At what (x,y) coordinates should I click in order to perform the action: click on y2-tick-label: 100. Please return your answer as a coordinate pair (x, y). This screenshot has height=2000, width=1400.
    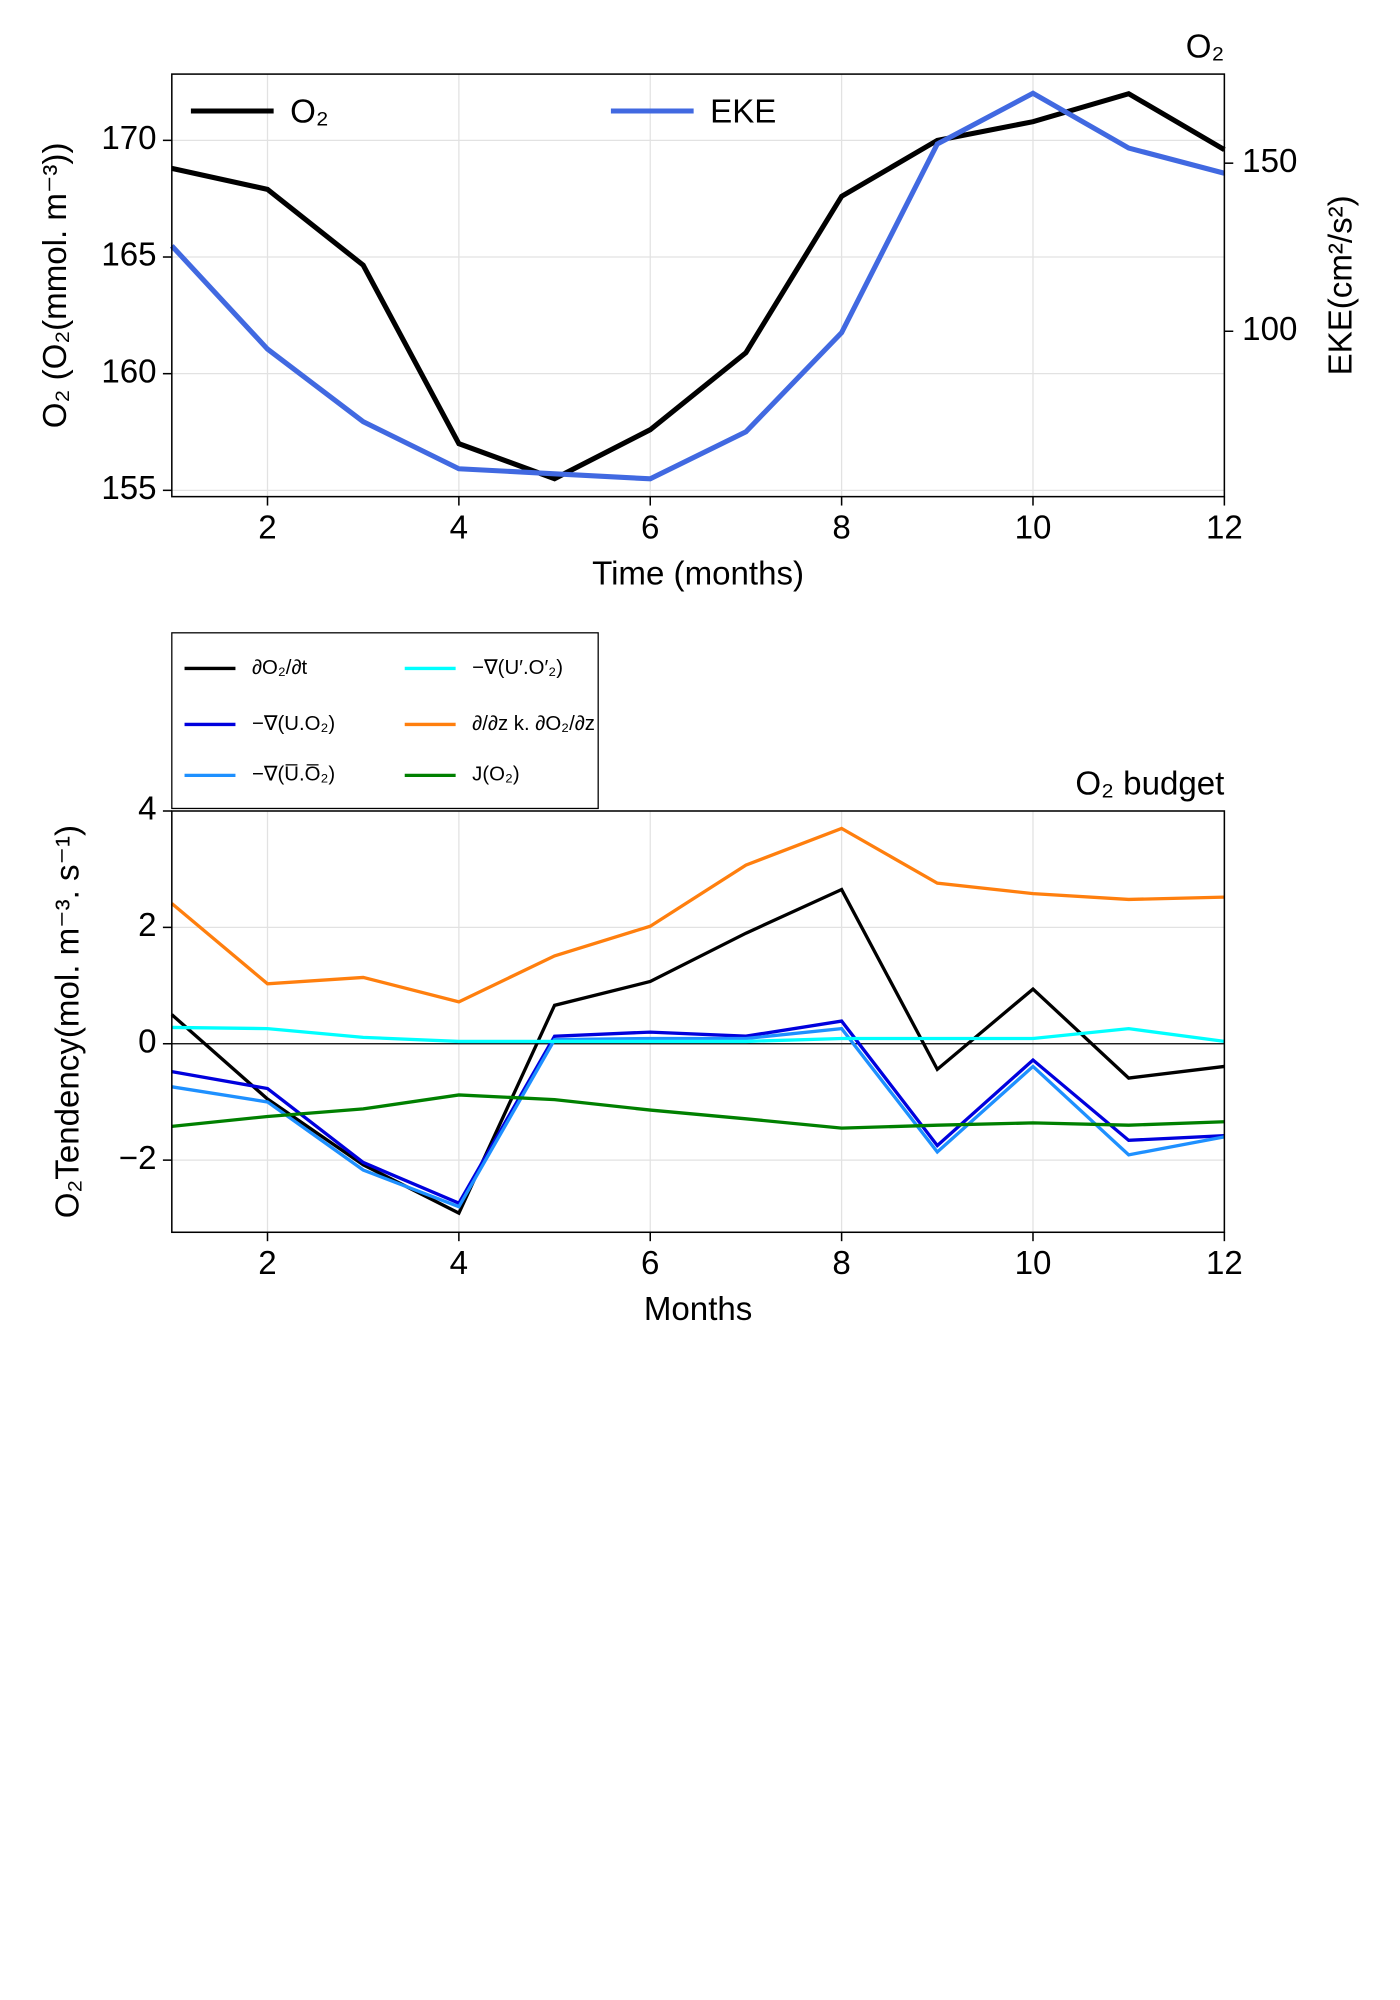
    Looking at the image, I should click on (1269, 329).